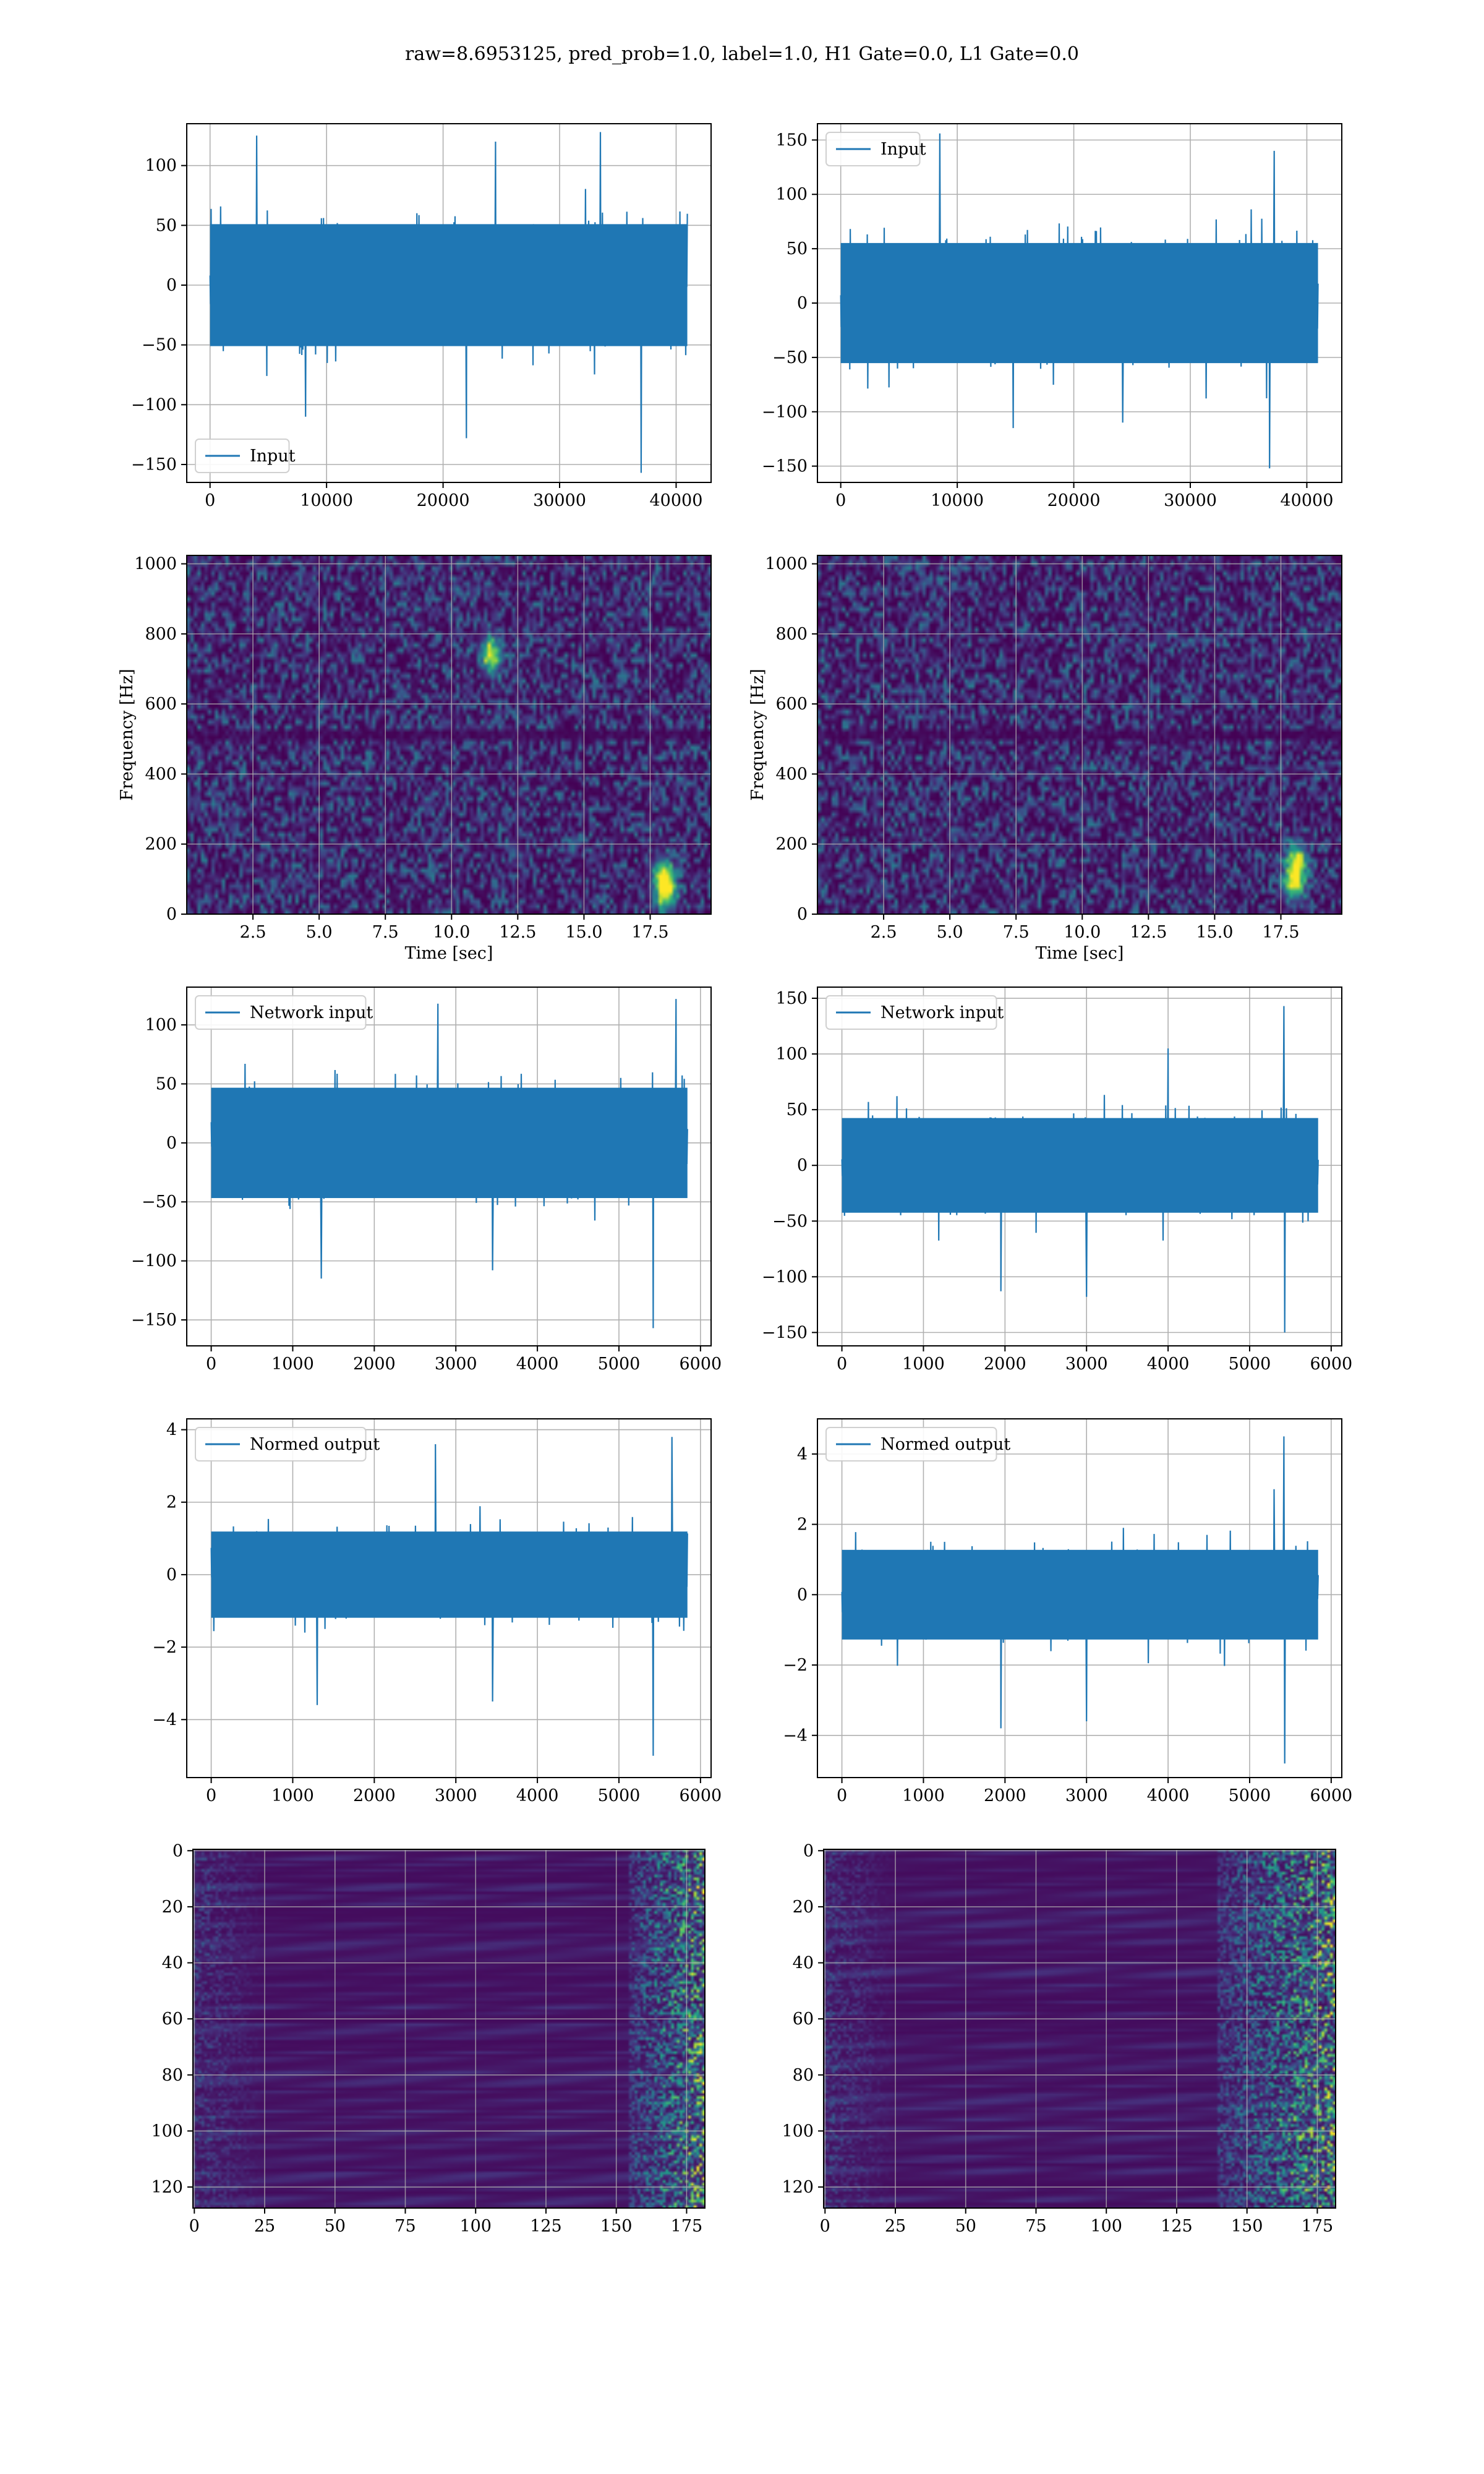 This screenshot has height=2474, width=1484. What do you see at coordinates (1080, 954) in the screenshot?
I see `x-axis-label: Time [sec]` at bounding box center [1080, 954].